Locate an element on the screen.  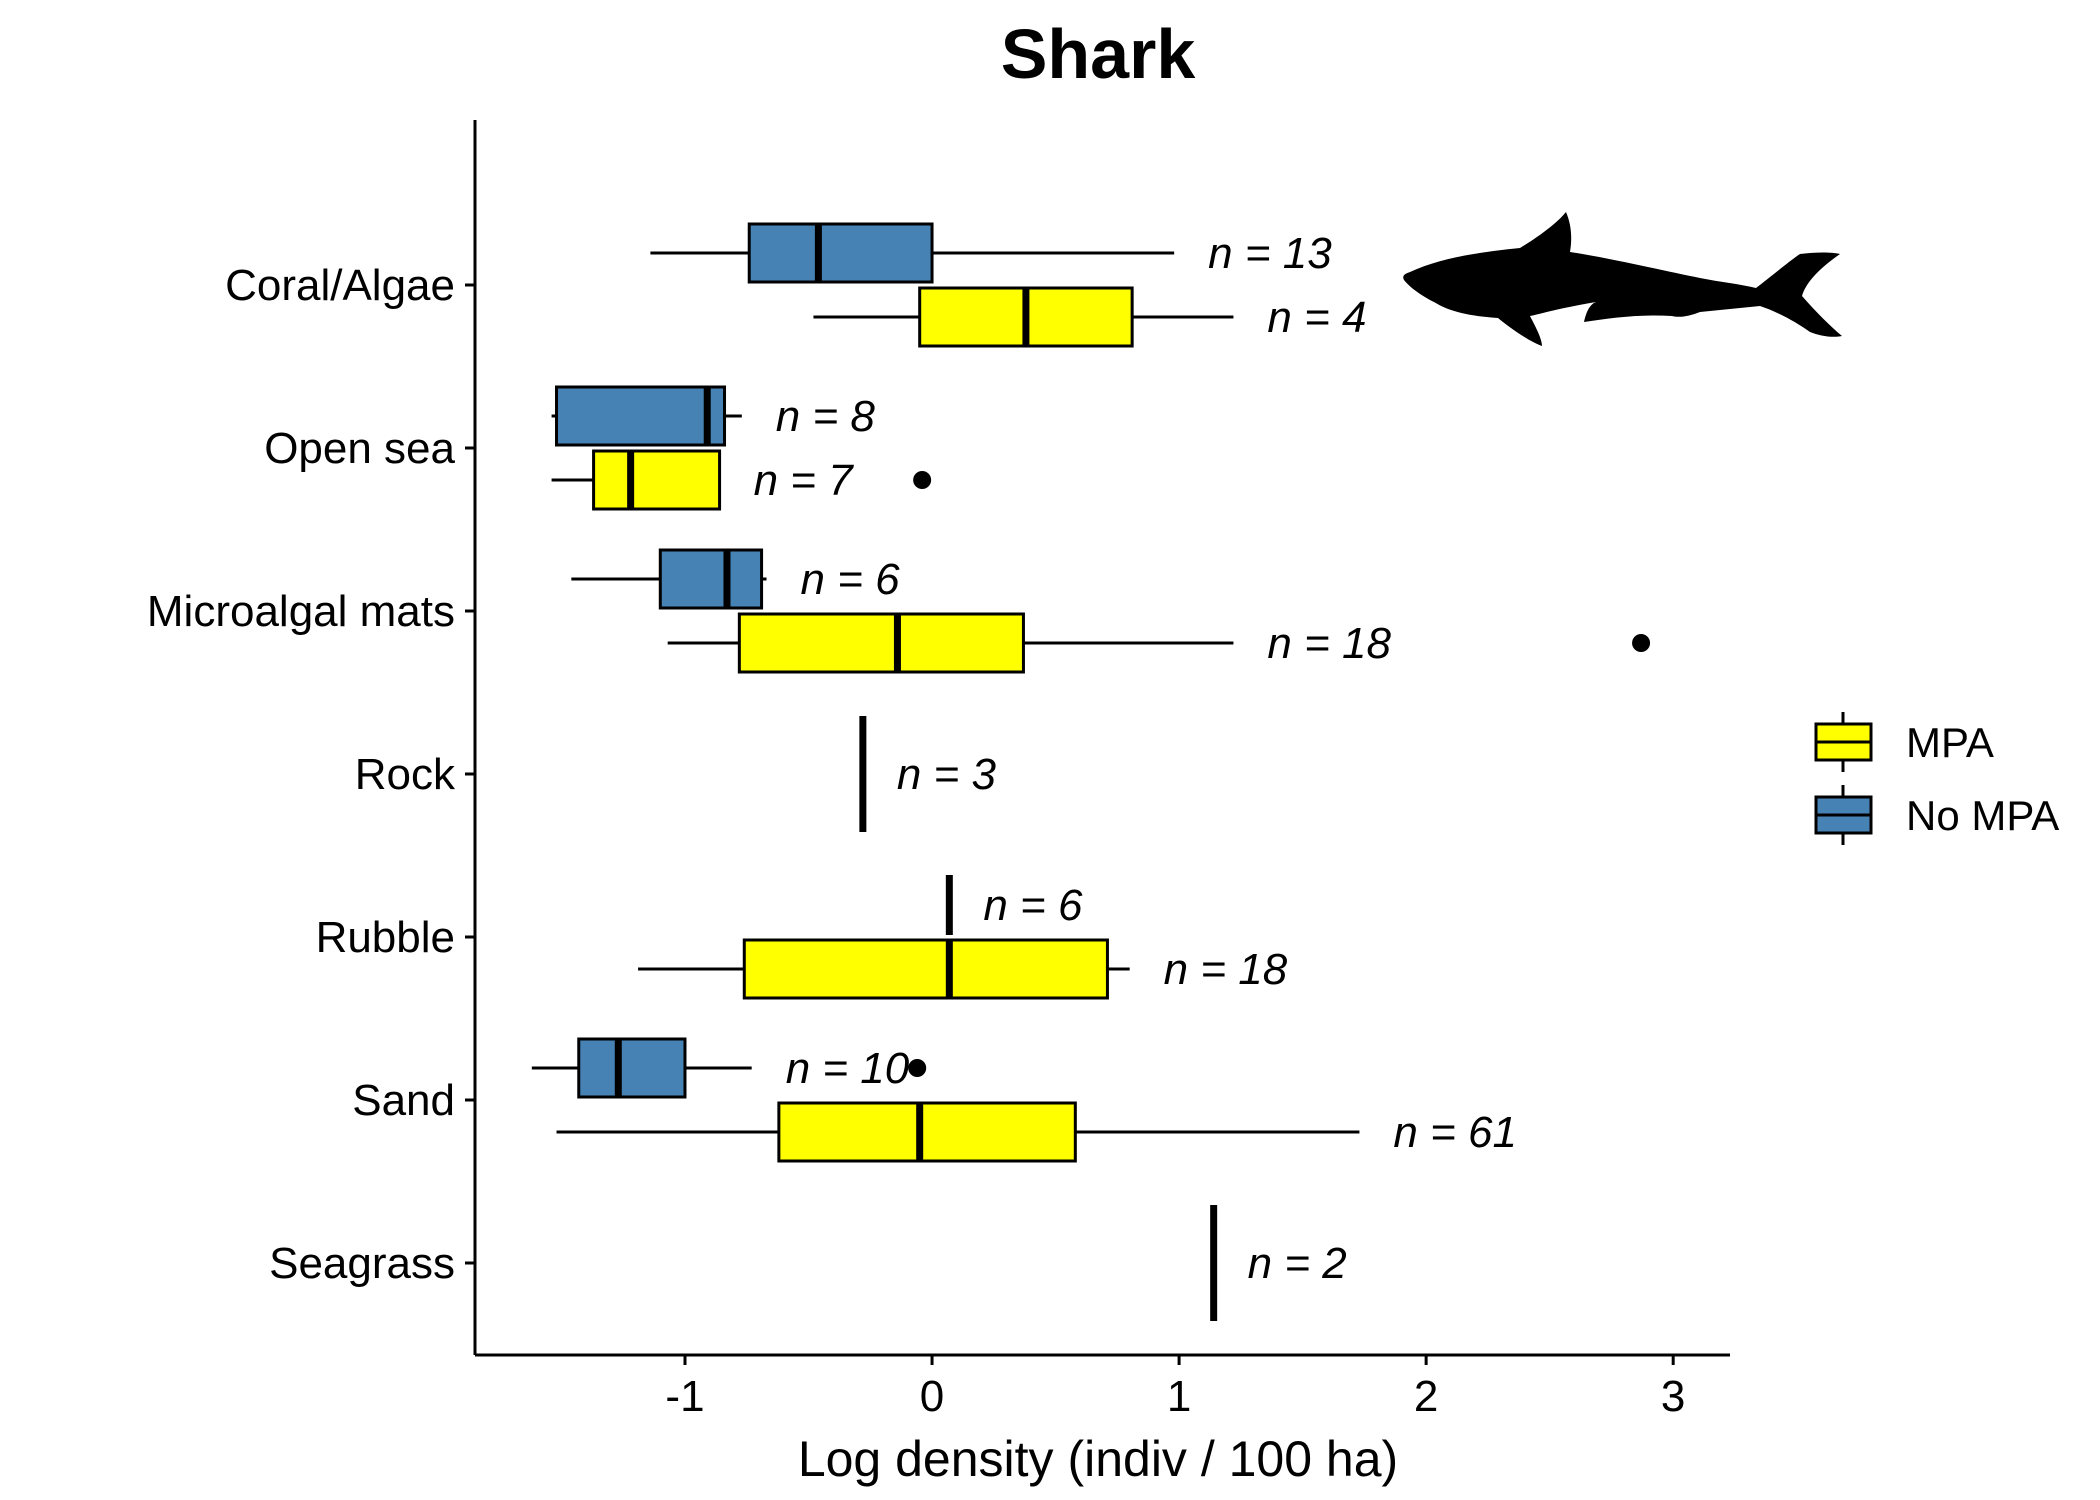
x-axis: -1 0 1 2 3 is located at coordinates (1102, 1387).